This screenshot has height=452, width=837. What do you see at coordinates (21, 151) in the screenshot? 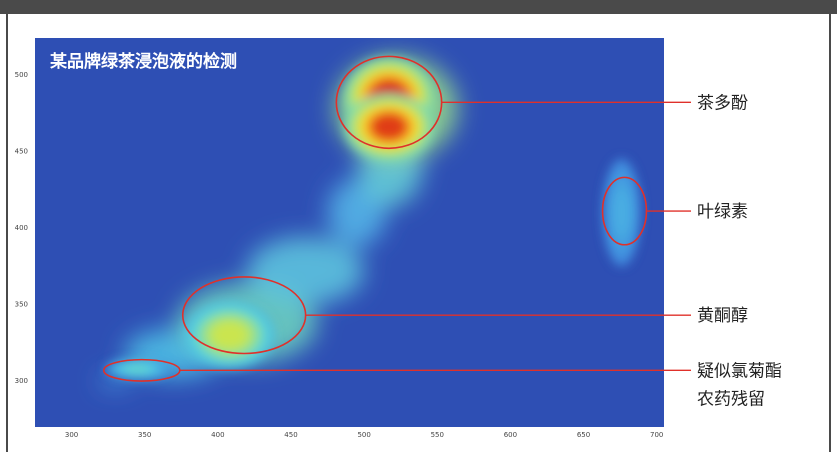
I see `y-tick-label: 450` at bounding box center [21, 151].